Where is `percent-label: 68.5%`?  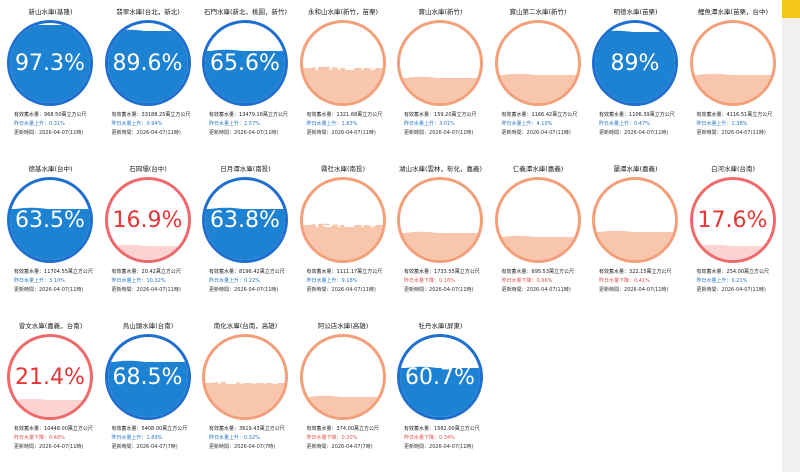 percent-label: 68.5% is located at coordinates (147, 377).